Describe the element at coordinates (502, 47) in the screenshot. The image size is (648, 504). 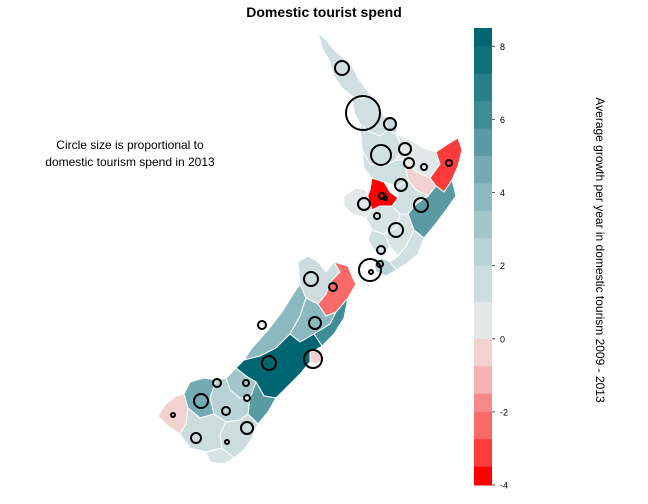
I see `colorbar-tick-label: 8` at that location.